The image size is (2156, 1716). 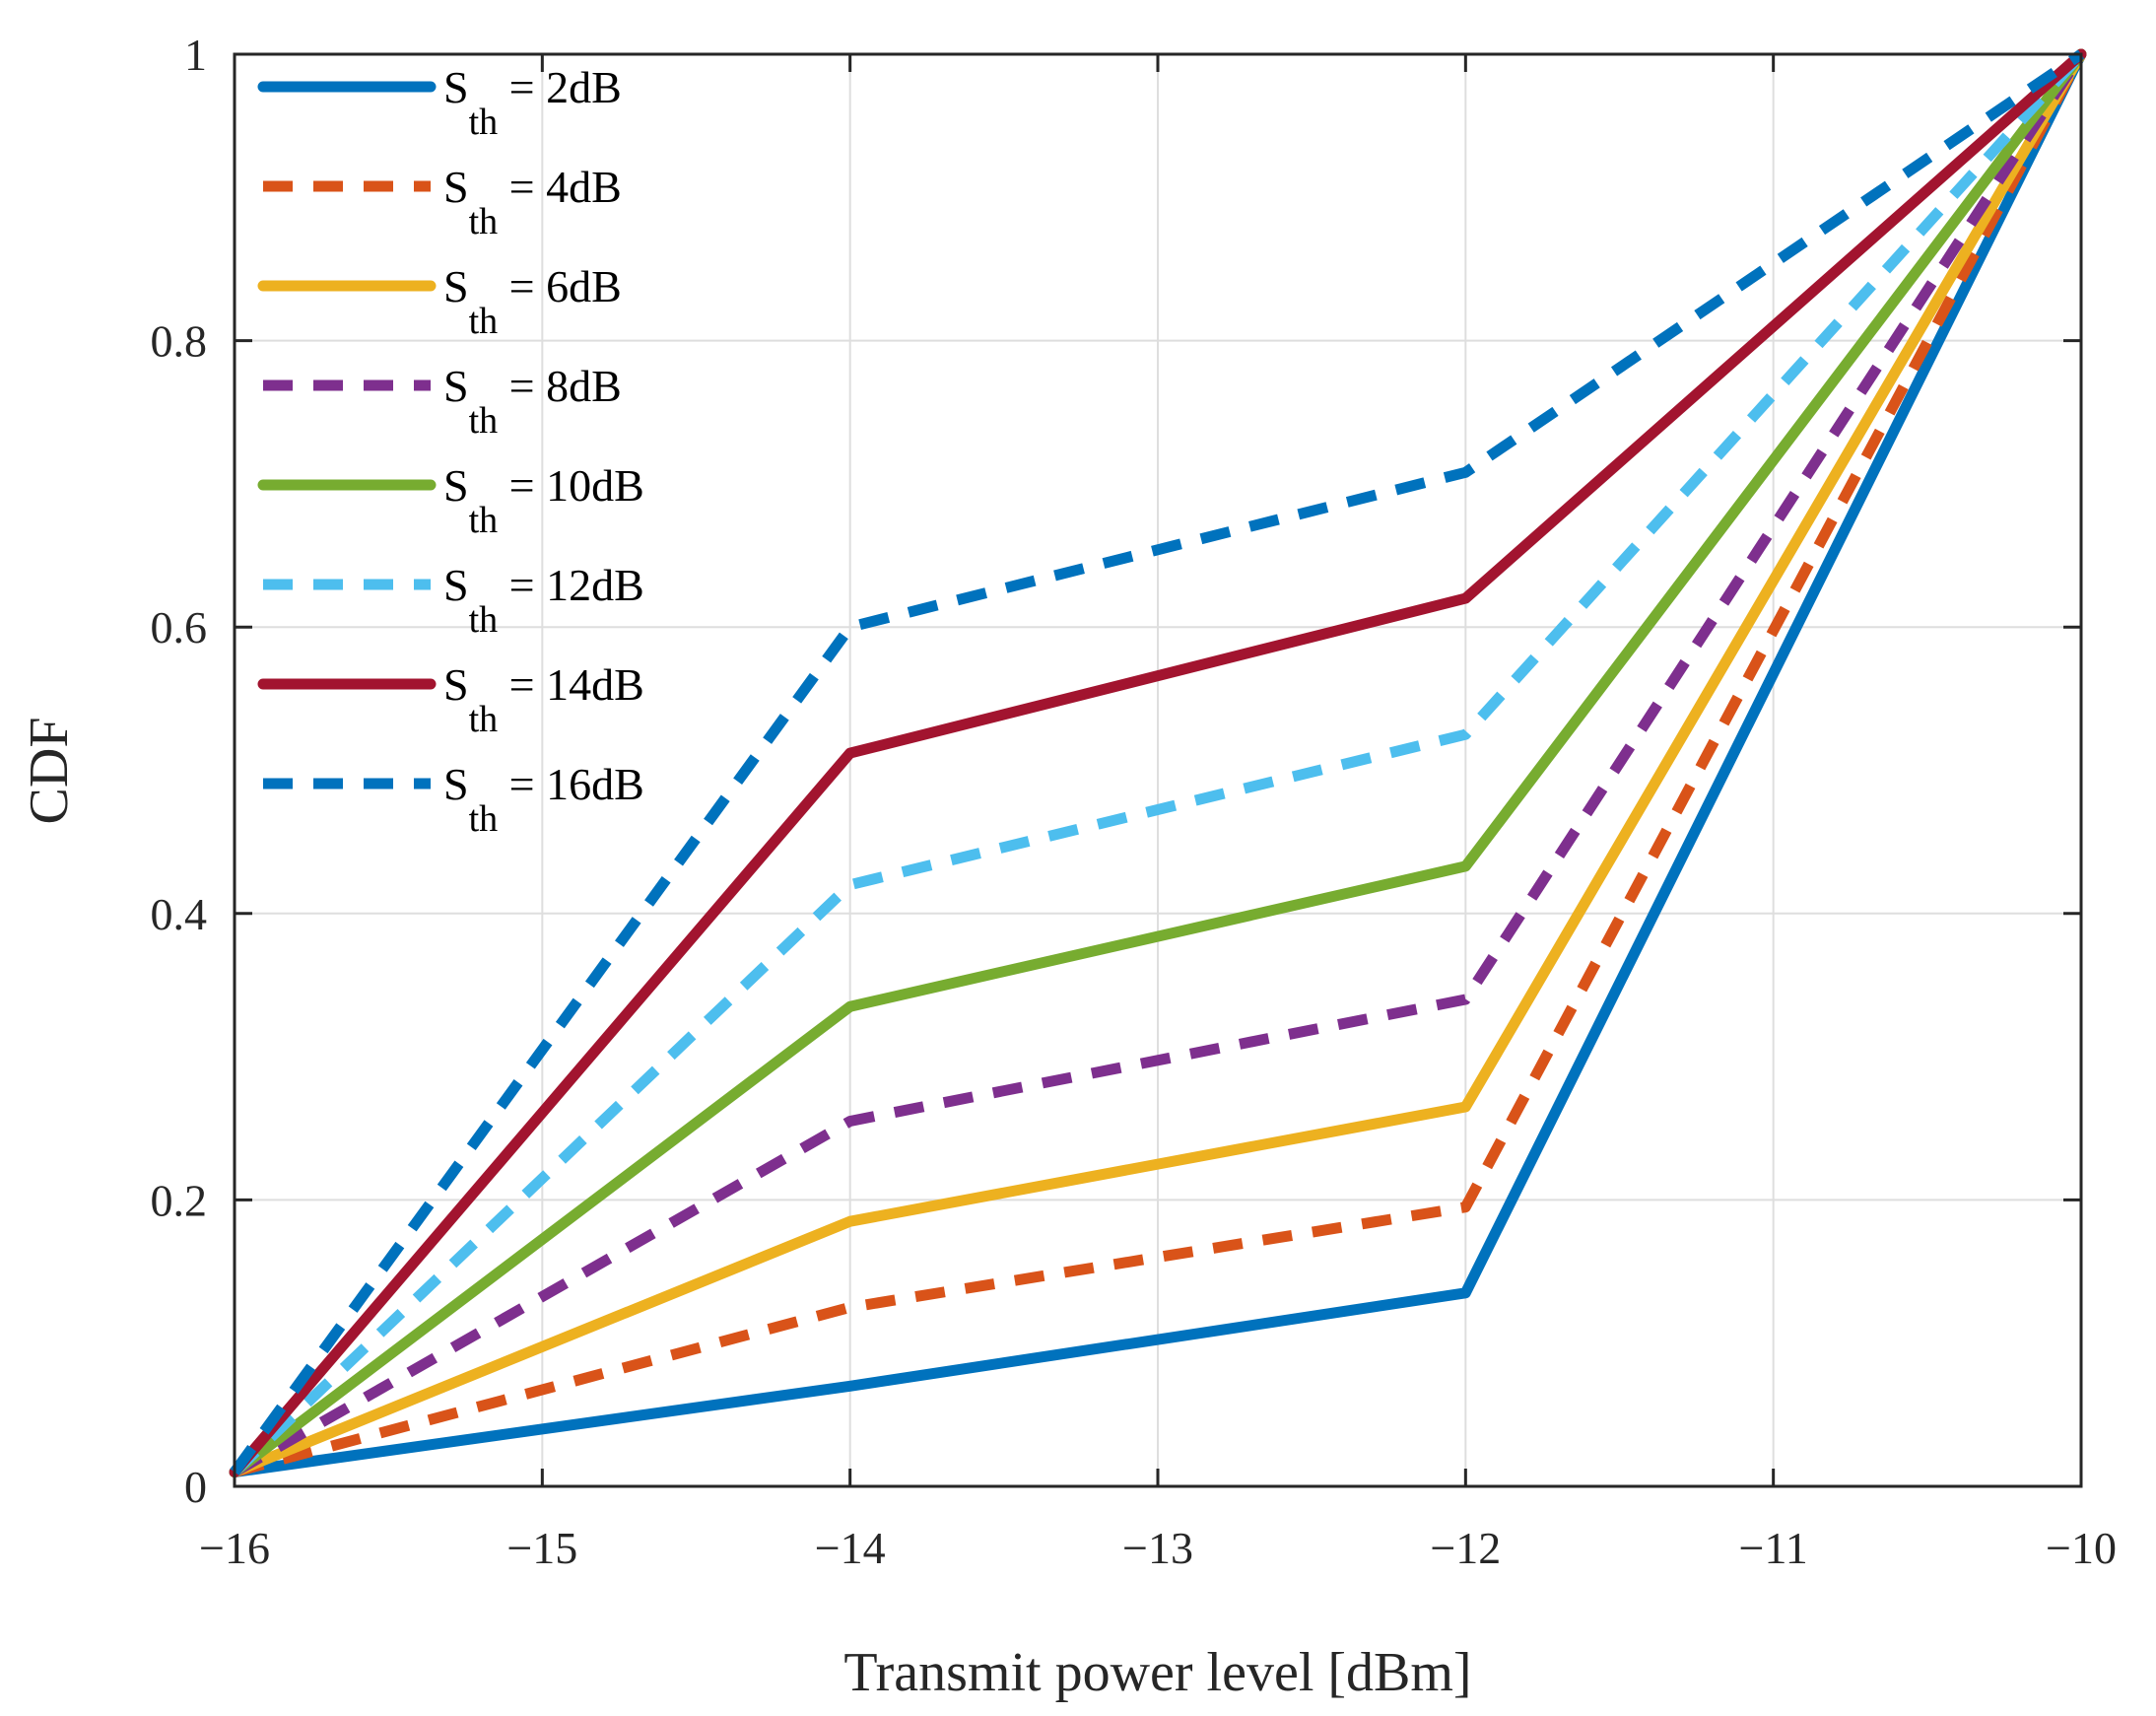 What do you see at coordinates (543, 500) in the screenshot?
I see `legend-label-5: Sth = 10dB` at bounding box center [543, 500].